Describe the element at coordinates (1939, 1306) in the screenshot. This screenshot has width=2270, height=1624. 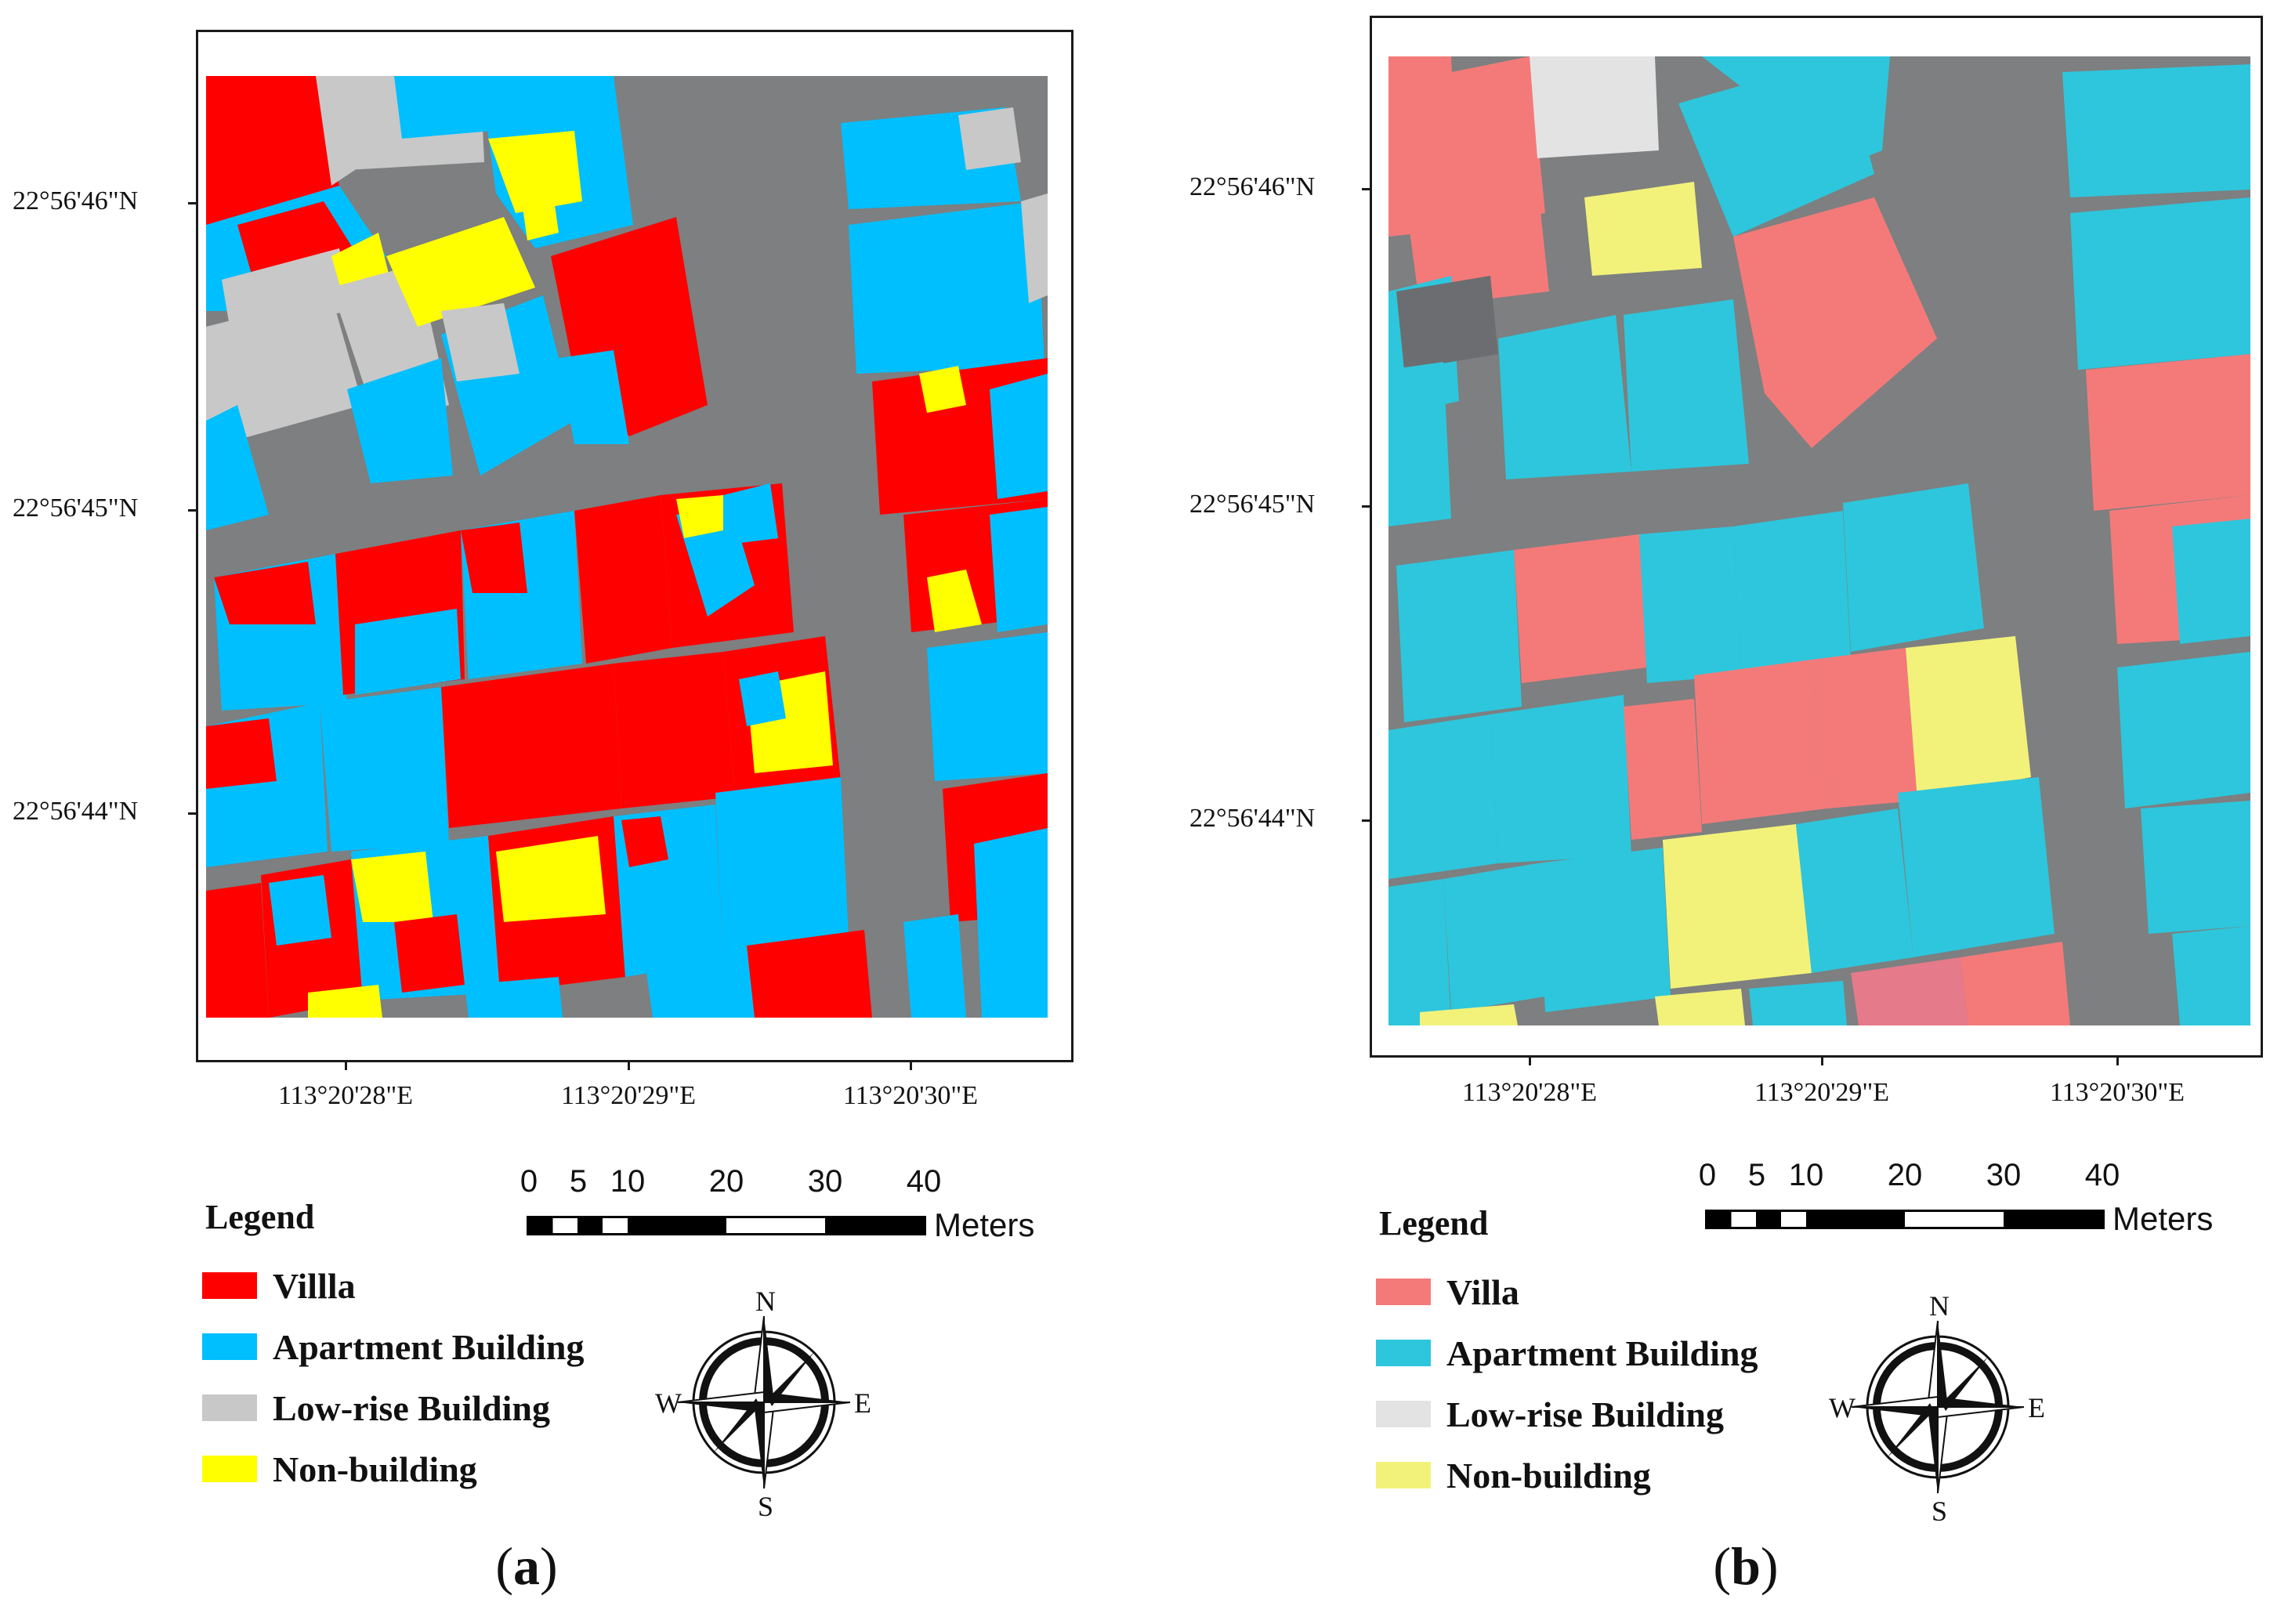
I see `compass-n: N` at that location.